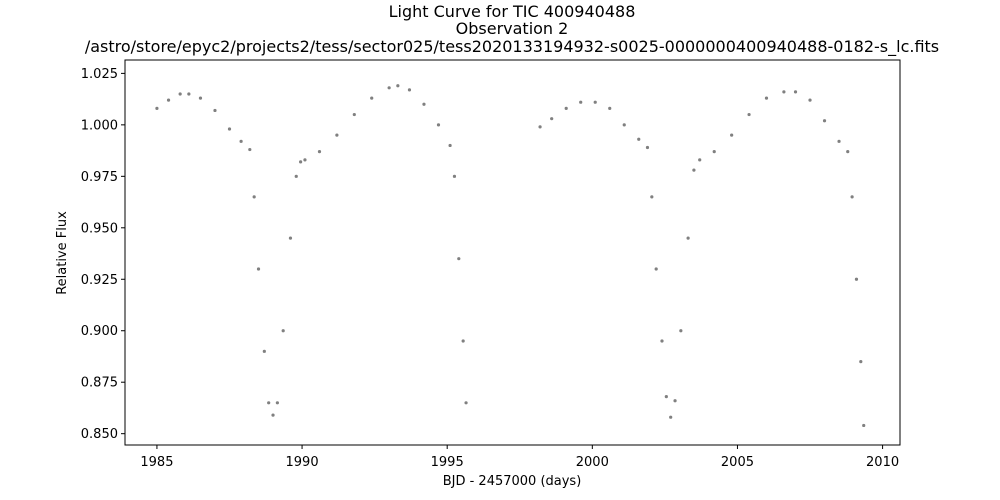 This screenshot has height=500, width=1000. Describe the element at coordinates (302, 462) in the screenshot. I see `x-tick-label: 1990` at that location.